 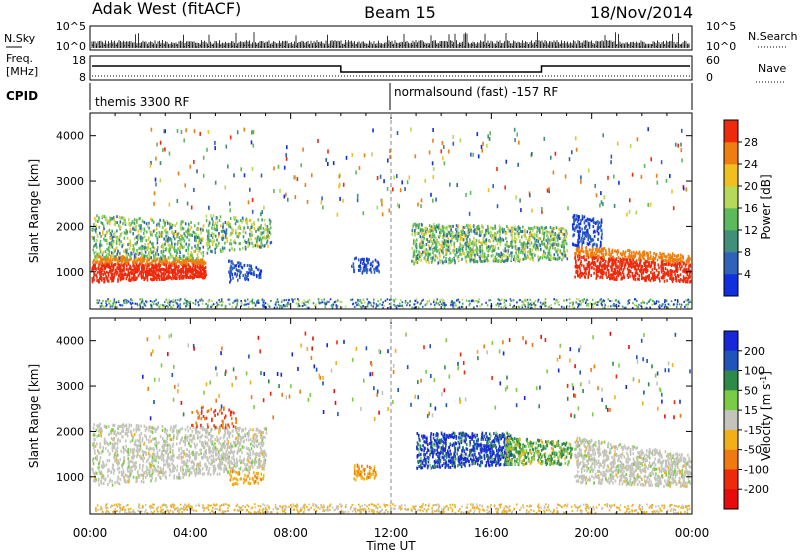 What do you see at coordinates (390, 40) in the screenshot?
I see `noise-sky-marks` at bounding box center [390, 40].